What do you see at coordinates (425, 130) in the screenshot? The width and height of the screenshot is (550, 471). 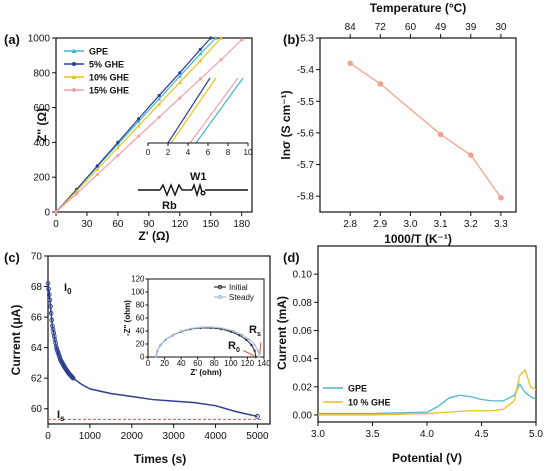 I see `b-line` at bounding box center [425, 130].